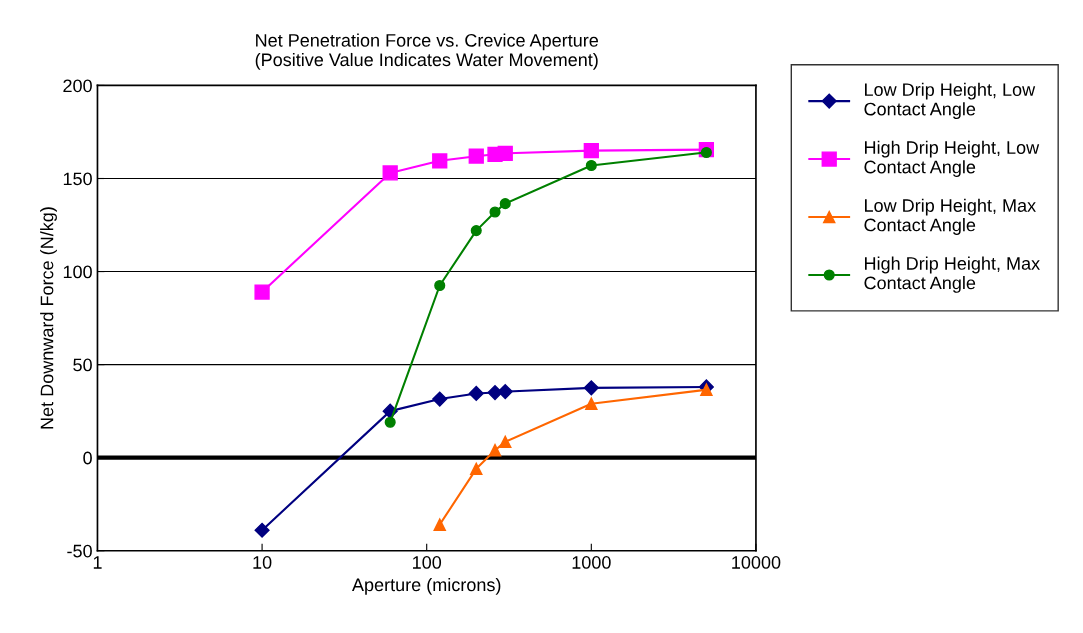 The height and width of the screenshot is (633, 1083). I want to click on y-axis-title: Net Downward Force (N/kg), so click(48, 318).